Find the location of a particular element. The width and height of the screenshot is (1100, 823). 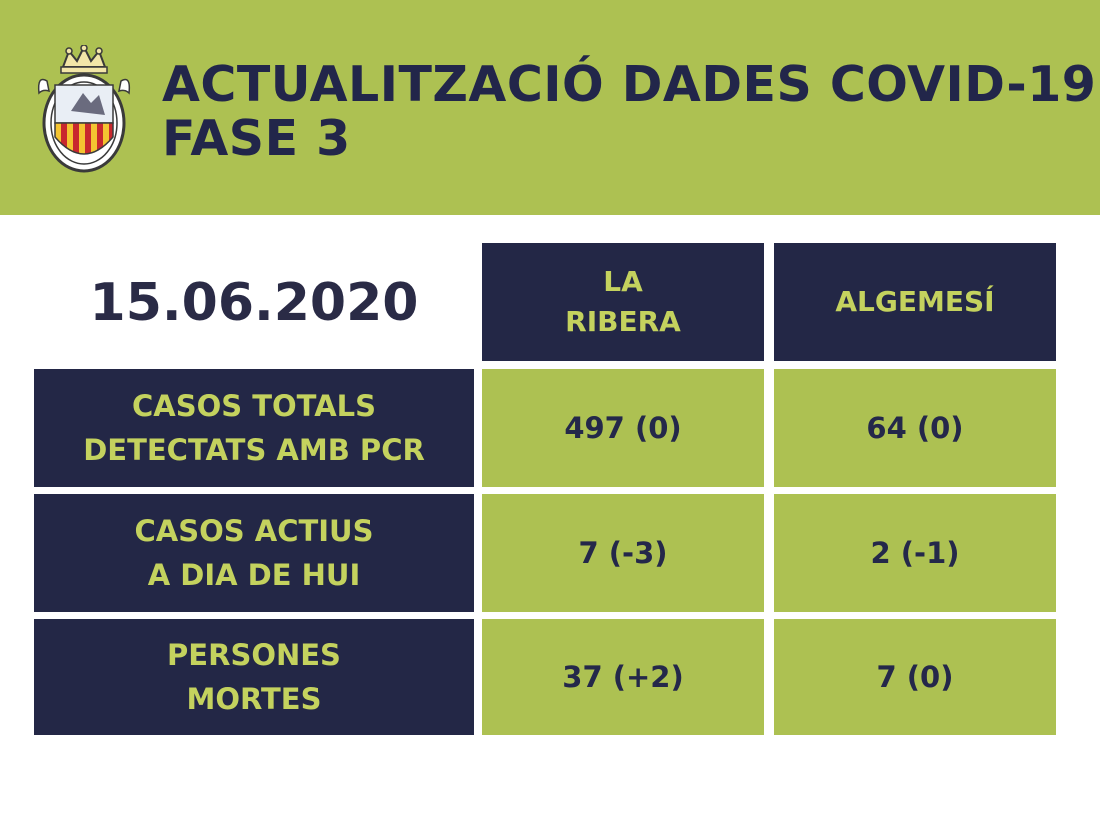

title-line-2: FASE 3 is located at coordinates (256, 138).